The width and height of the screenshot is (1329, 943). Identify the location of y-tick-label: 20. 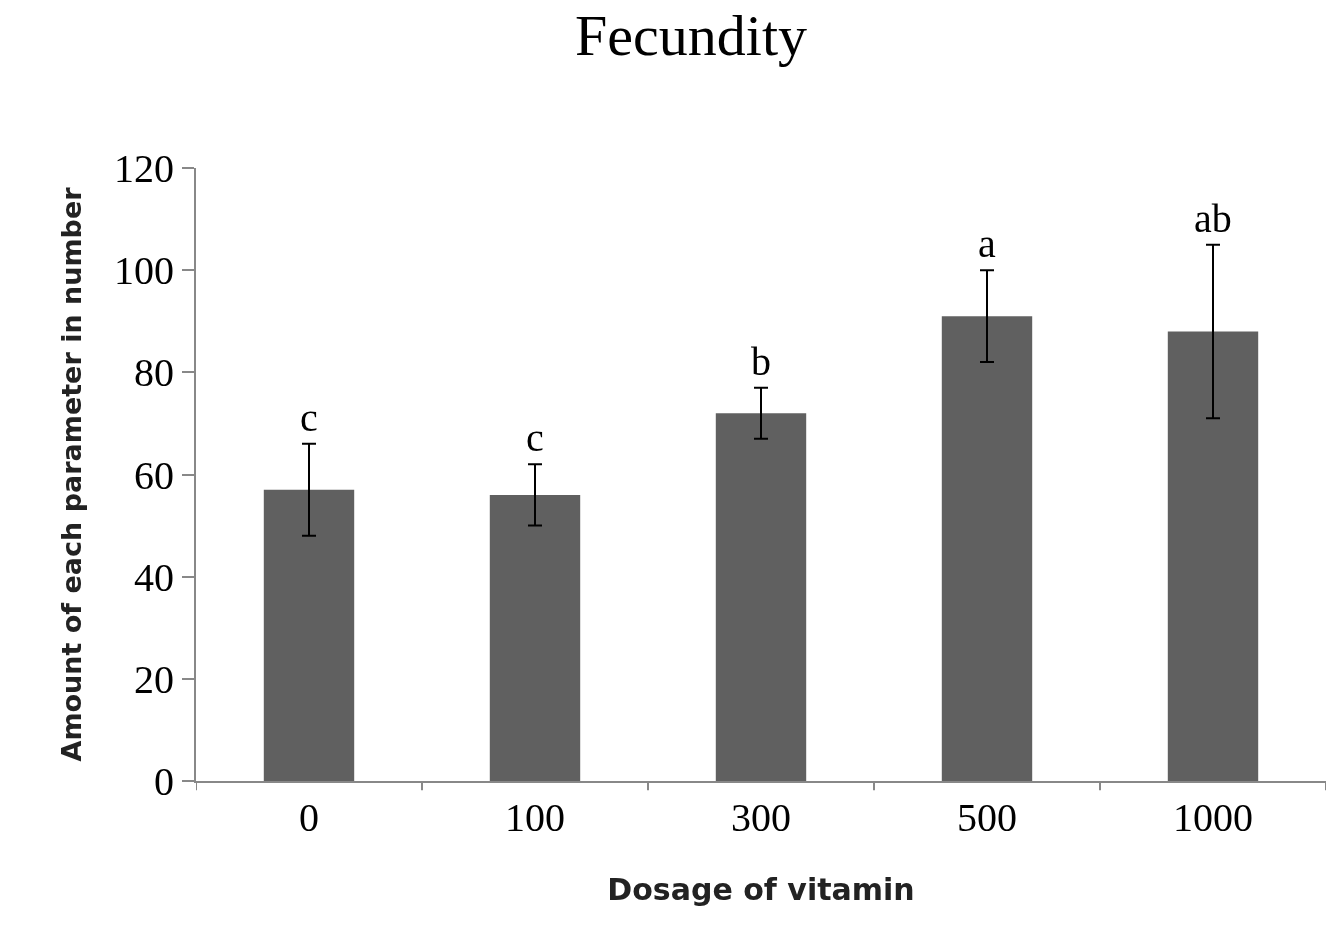
(154, 679).